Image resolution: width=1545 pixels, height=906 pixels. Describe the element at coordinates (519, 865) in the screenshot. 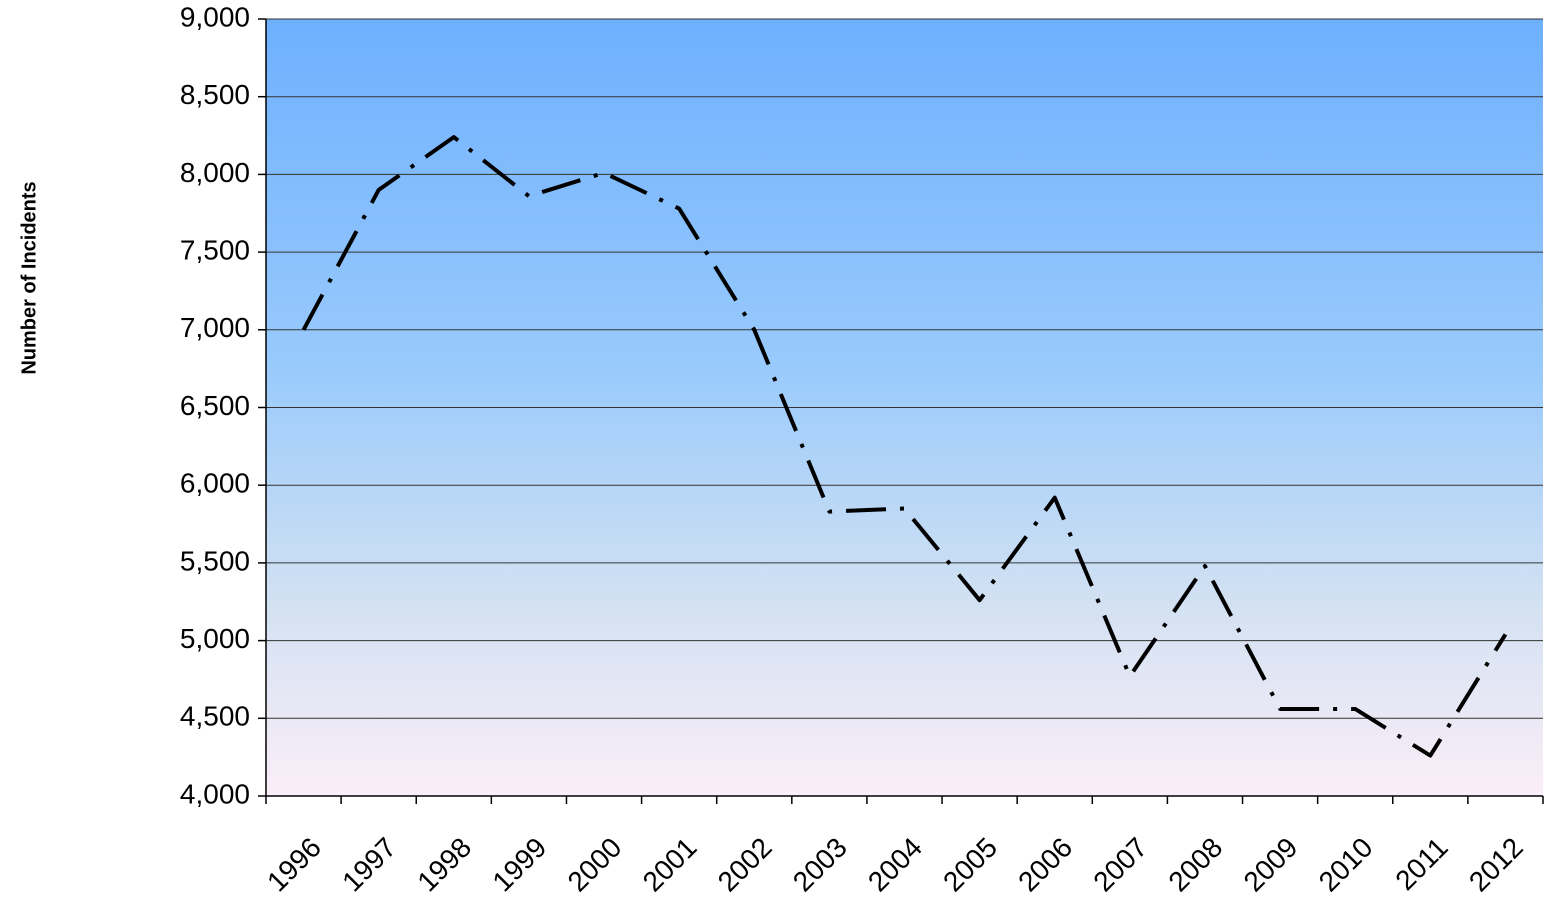

I see `x-tick-label: 1999` at that location.